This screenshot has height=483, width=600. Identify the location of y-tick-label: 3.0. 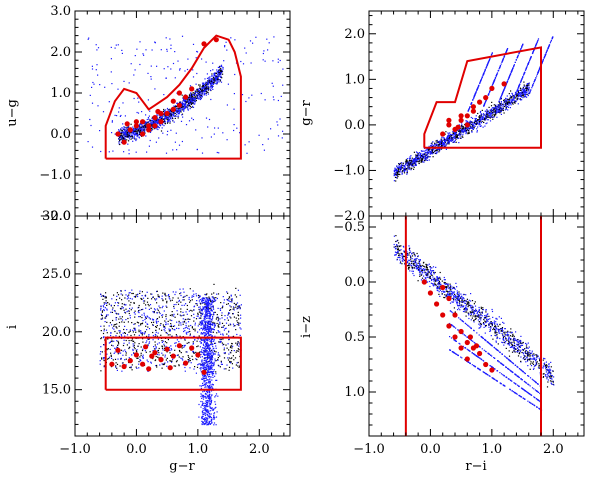
(60, 11).